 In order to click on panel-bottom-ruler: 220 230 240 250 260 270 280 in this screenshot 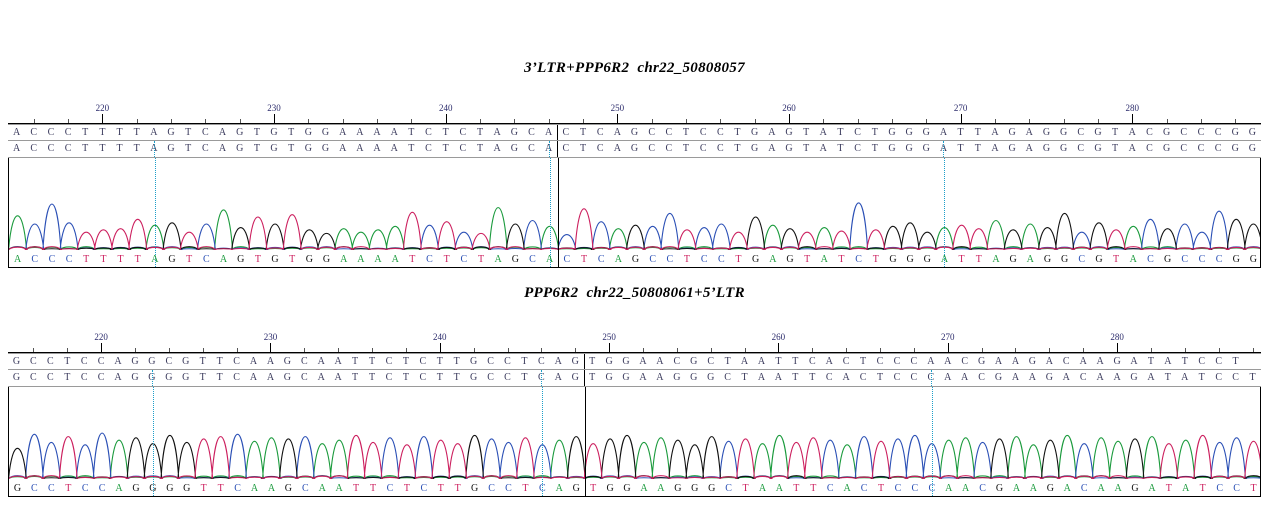, I will do `click(634, 340)`.